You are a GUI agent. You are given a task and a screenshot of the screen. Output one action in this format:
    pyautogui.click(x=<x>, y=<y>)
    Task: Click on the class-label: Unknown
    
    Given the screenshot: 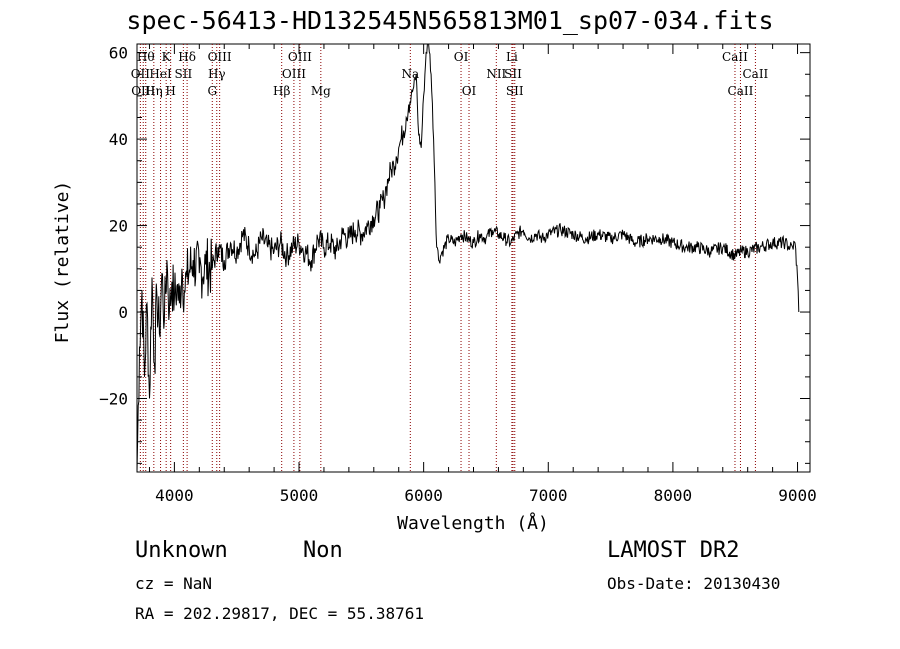 What is the action you would take?
    pyautogui.click(x=181, y=550)
    